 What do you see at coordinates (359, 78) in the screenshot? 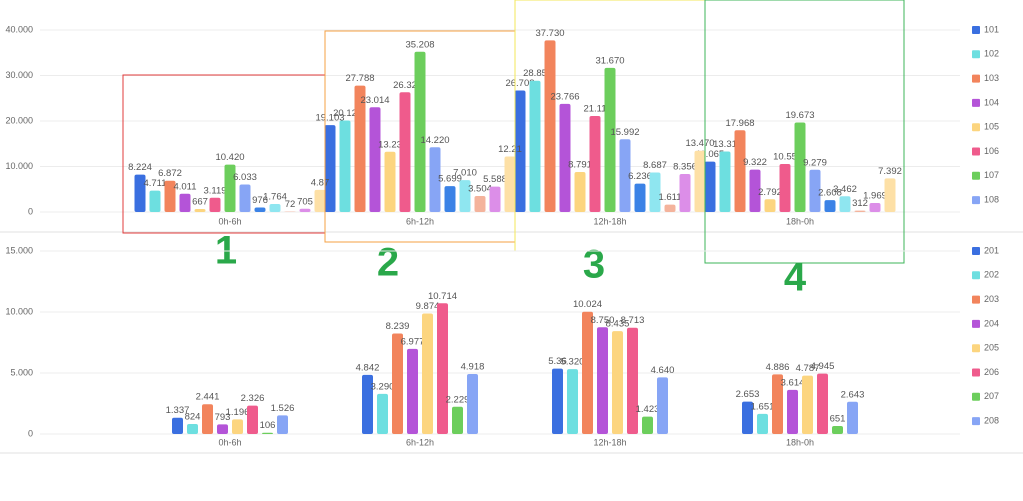
I see `value-label: 27.788` at bounding box center [359, 78].